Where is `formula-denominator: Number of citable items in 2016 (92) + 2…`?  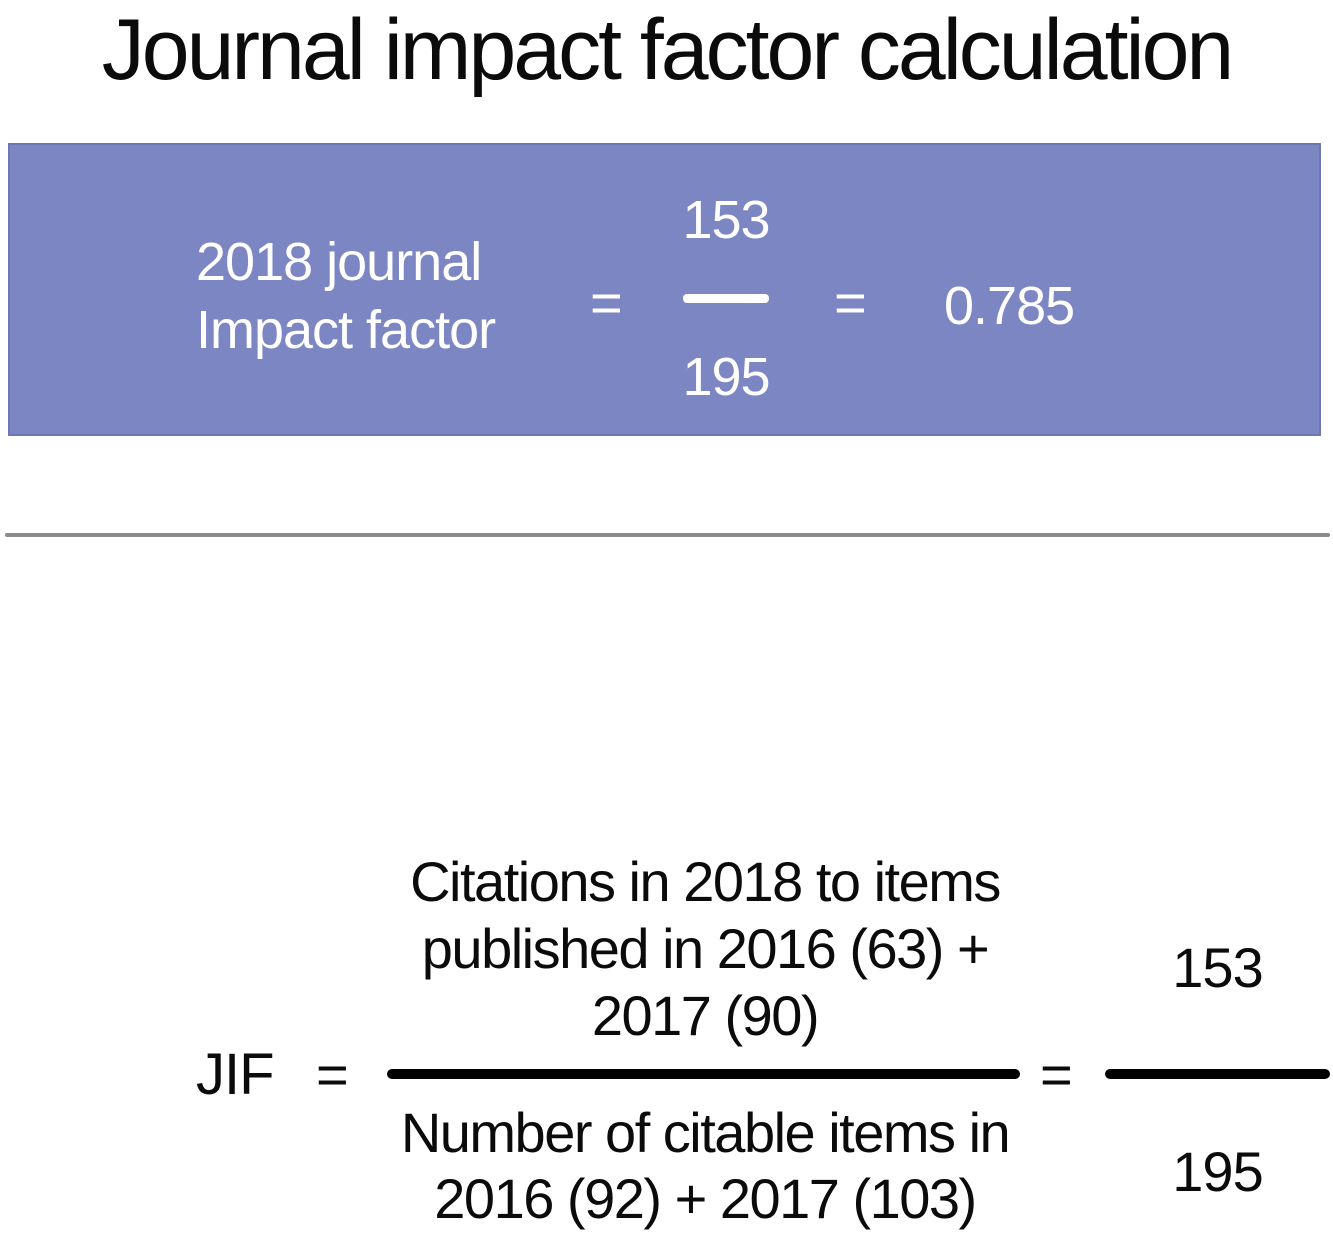
formula-denominator: Number of citable items in 2016 (92) + 2… is located at coordinates (705, 1166).